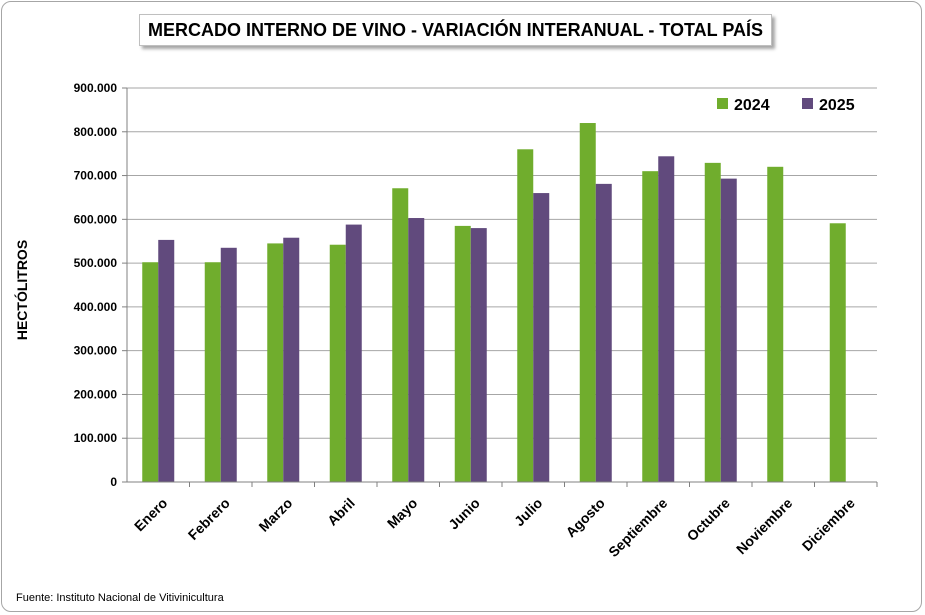 This screenshot has height=615, width=925. I want to click on bar-2025-abril, so click(353, 353).